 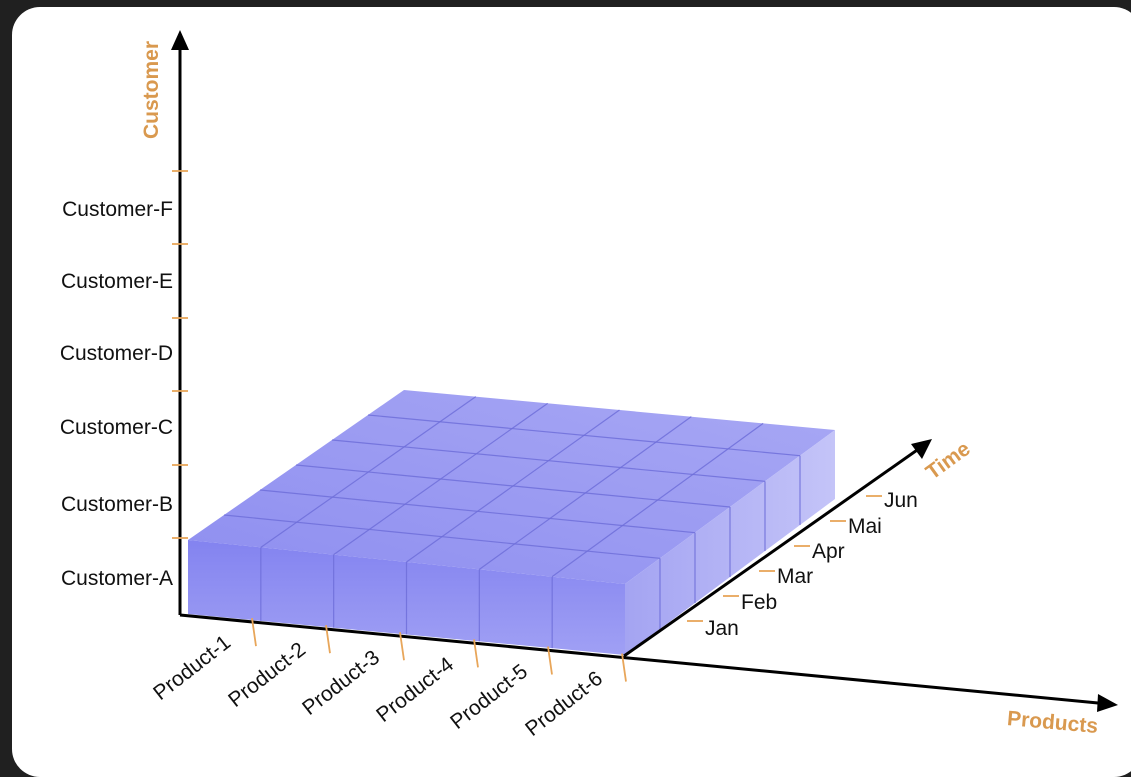 What do you see at coordinates (180, 40) in the screenshot?
I see `customer-axis-arrow` at bounding box center [180, 40].